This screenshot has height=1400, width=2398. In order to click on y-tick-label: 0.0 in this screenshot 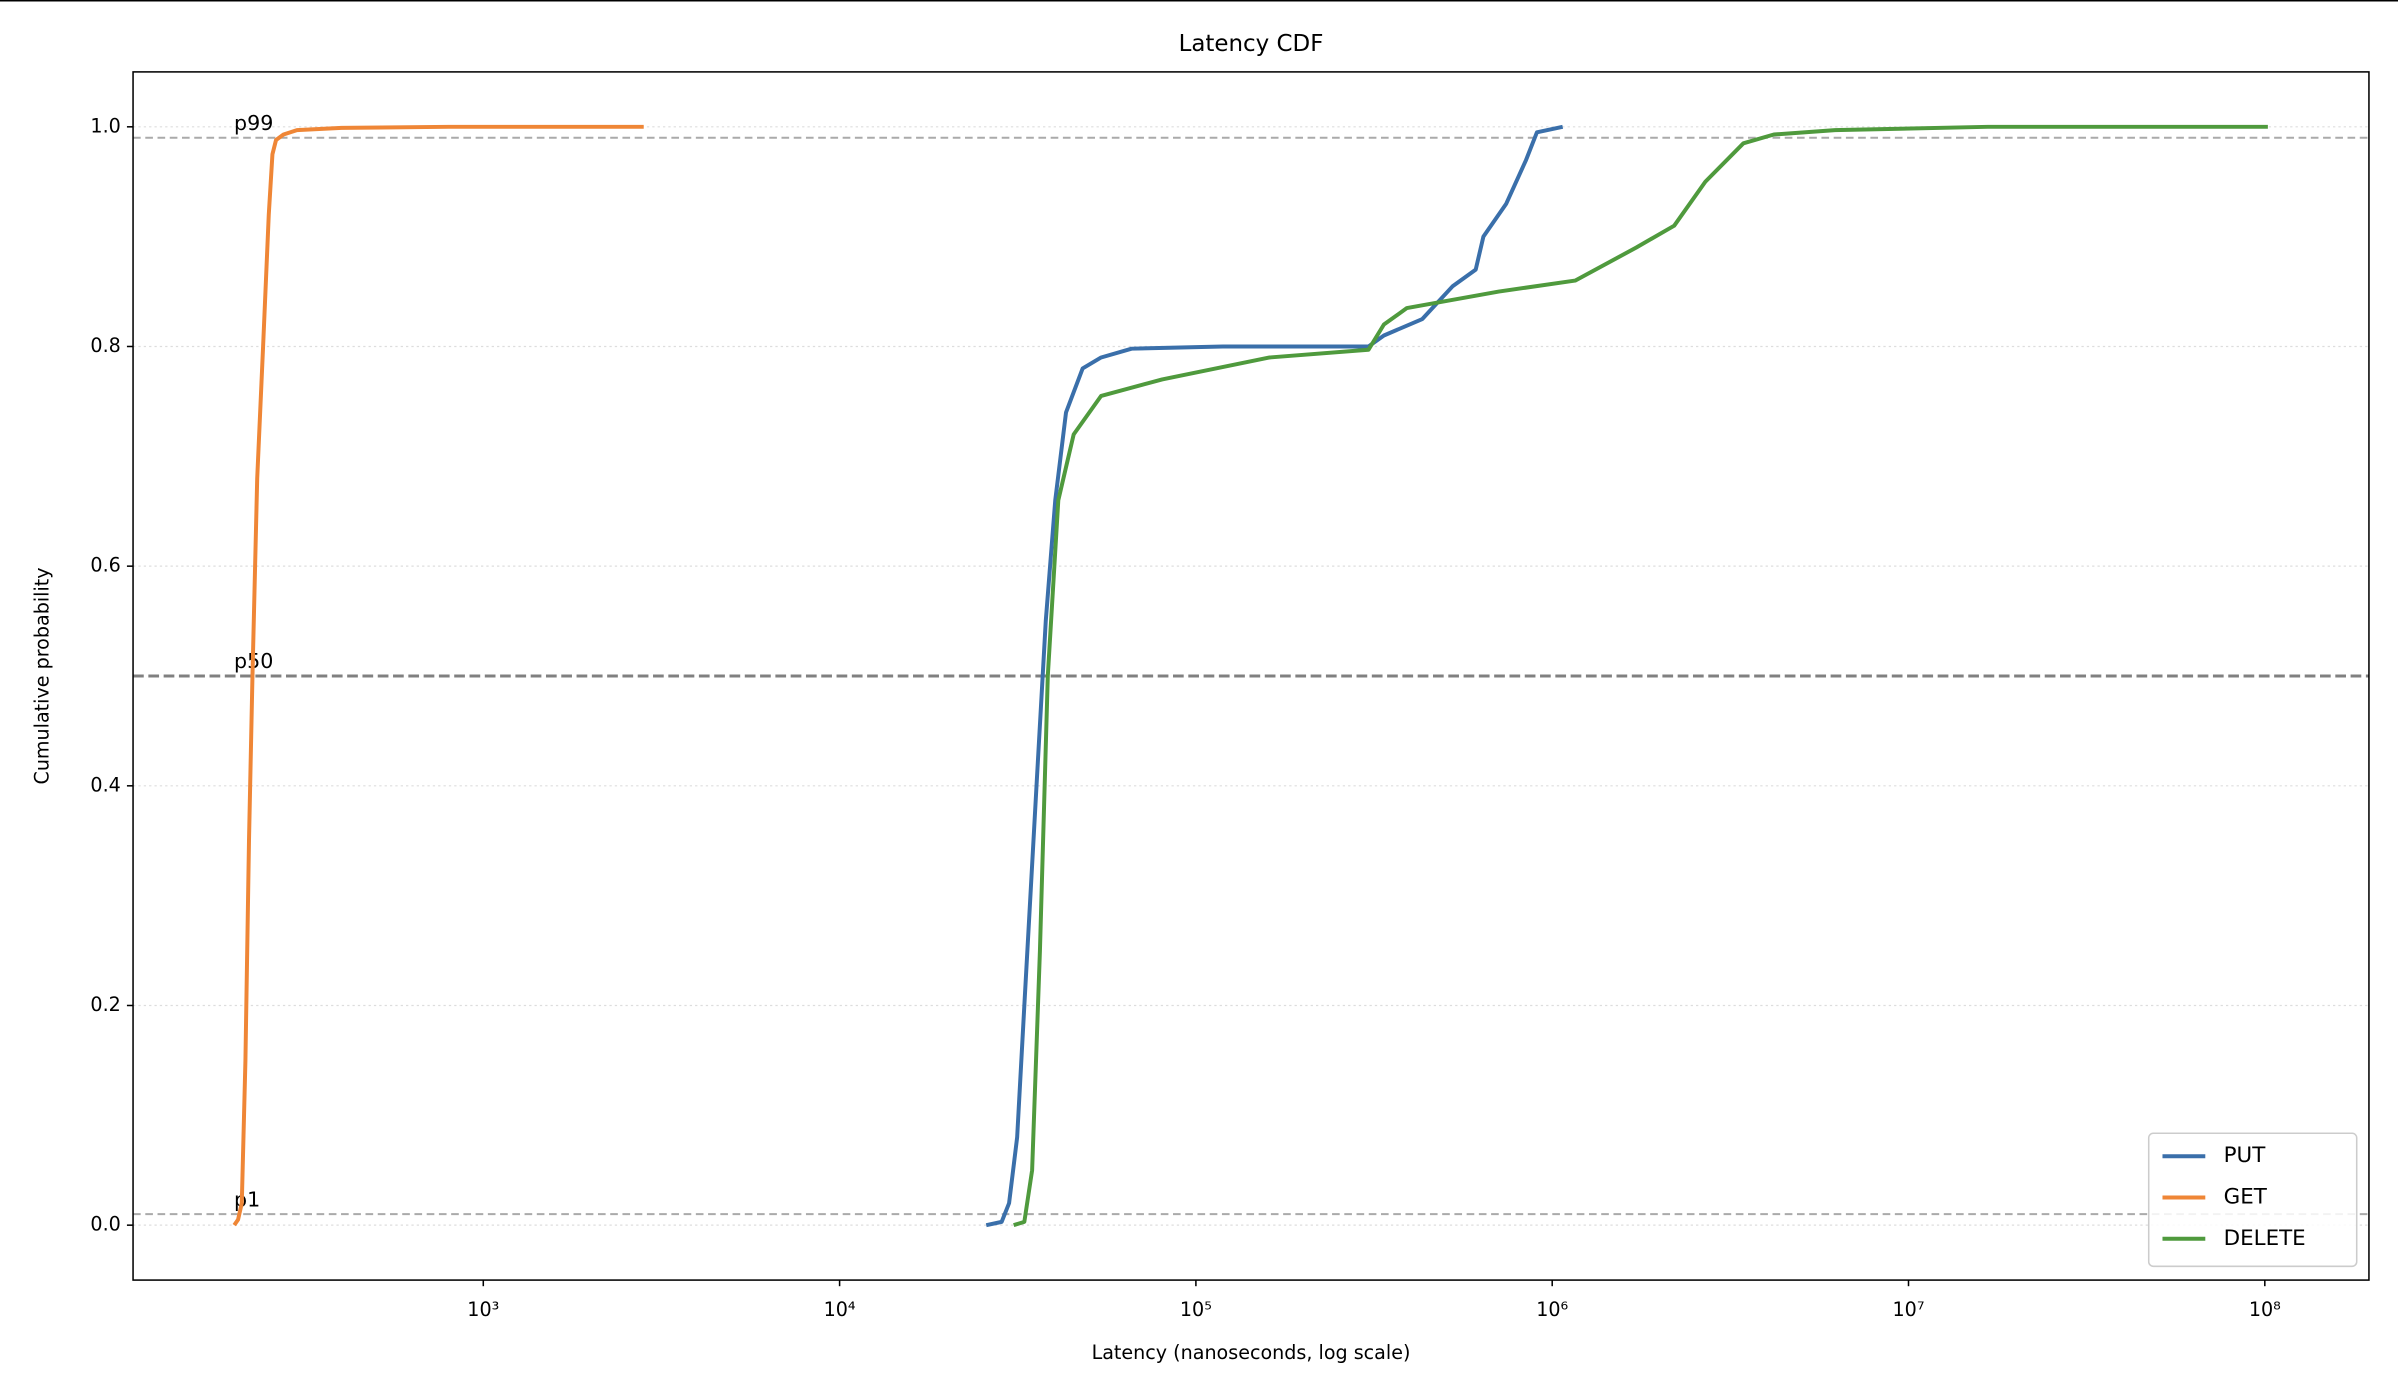, I will do `click(105, 1224)`.